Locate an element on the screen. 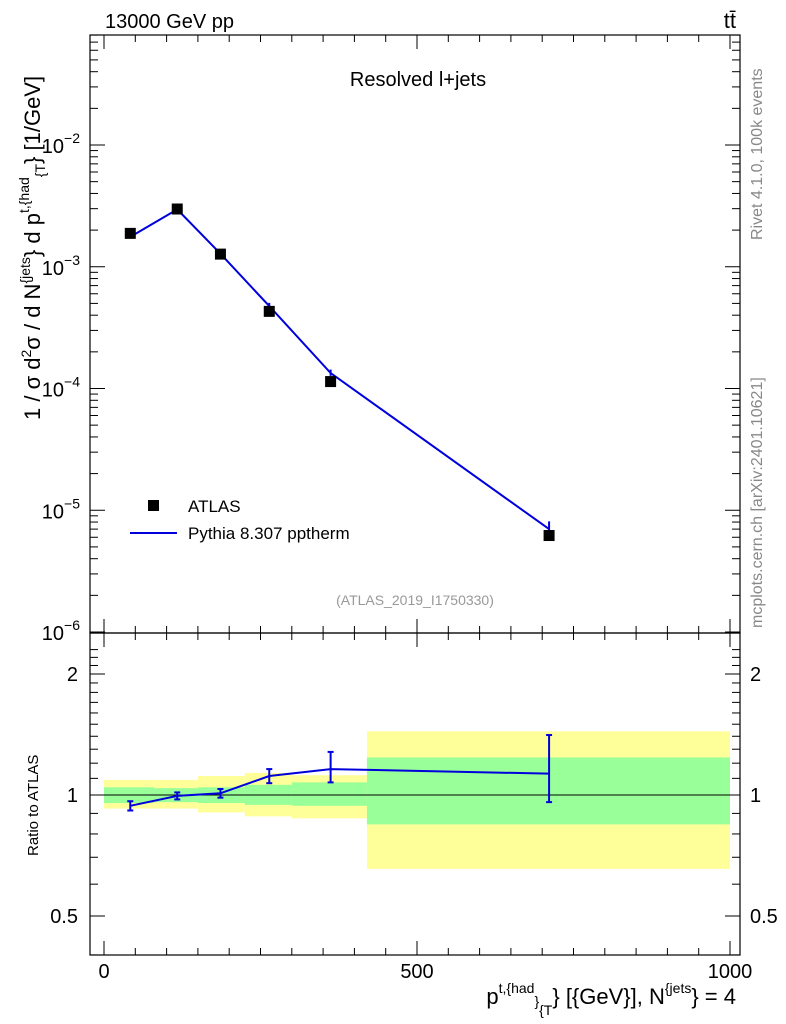 This screenshot has width=786, height=1024. inner-uncertainty-band is located at coordinates (329, 794).